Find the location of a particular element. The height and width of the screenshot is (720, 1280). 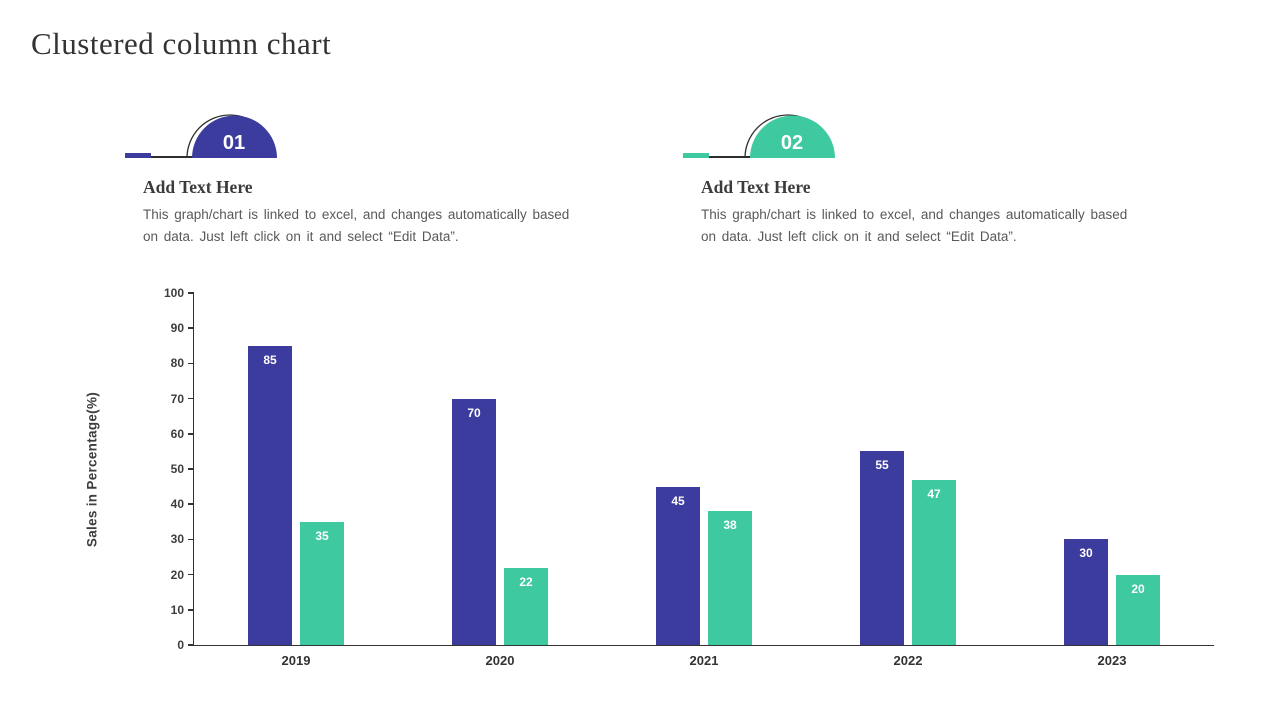

bar-value-label: 85 is located at coordinates (270, 359).